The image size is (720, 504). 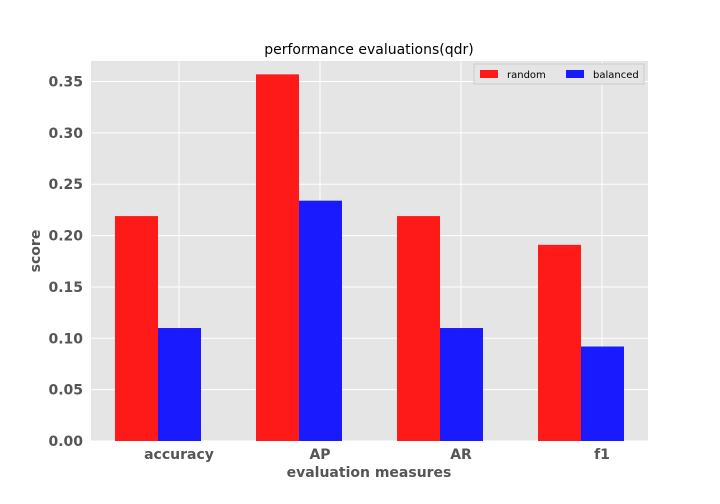 I want to click on bar-random-AR, so click(x=418, y=328).